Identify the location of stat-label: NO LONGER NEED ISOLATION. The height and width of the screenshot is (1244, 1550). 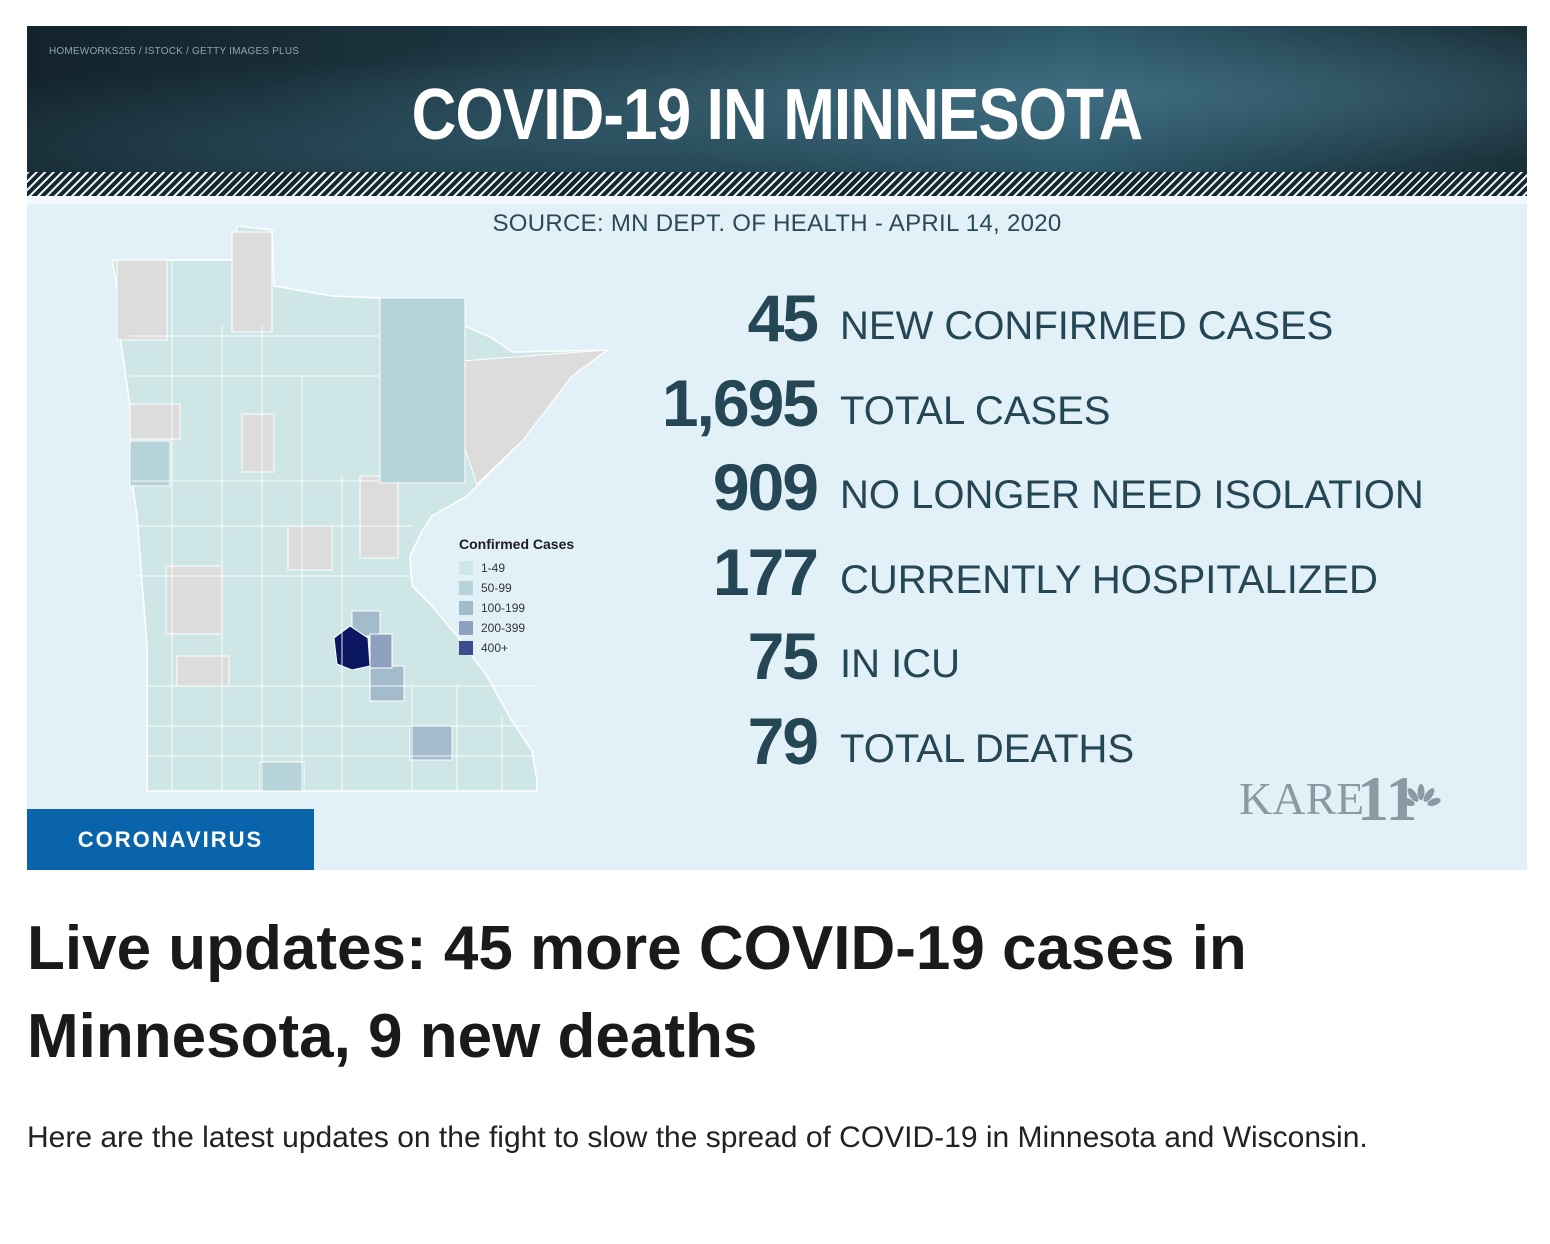
(1132, 495).